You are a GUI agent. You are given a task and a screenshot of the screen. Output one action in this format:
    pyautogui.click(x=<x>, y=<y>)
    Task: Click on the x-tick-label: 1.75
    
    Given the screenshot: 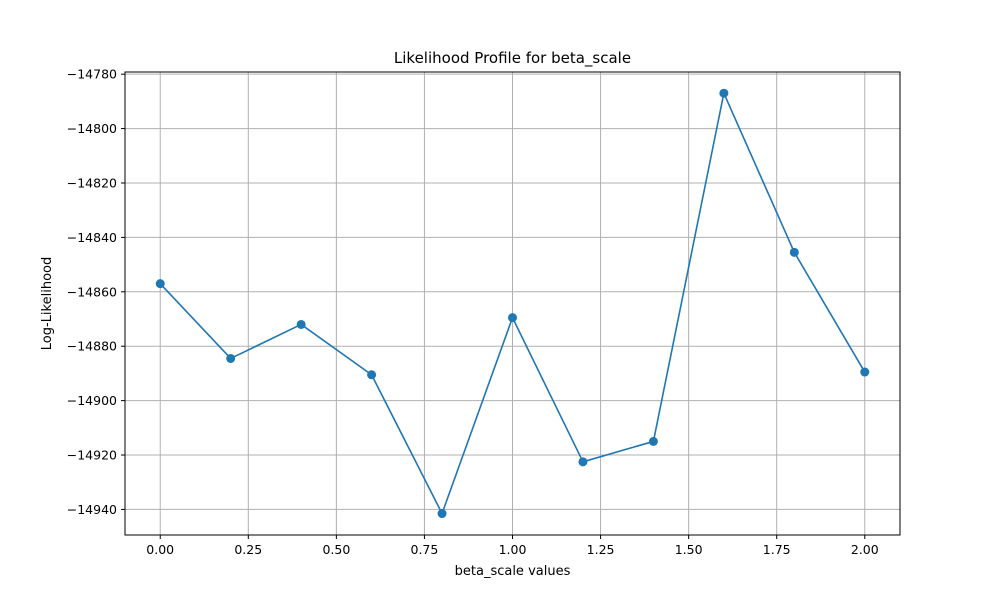 What is the action you would take?
    pyautogui.click(x=777, y=549)
    